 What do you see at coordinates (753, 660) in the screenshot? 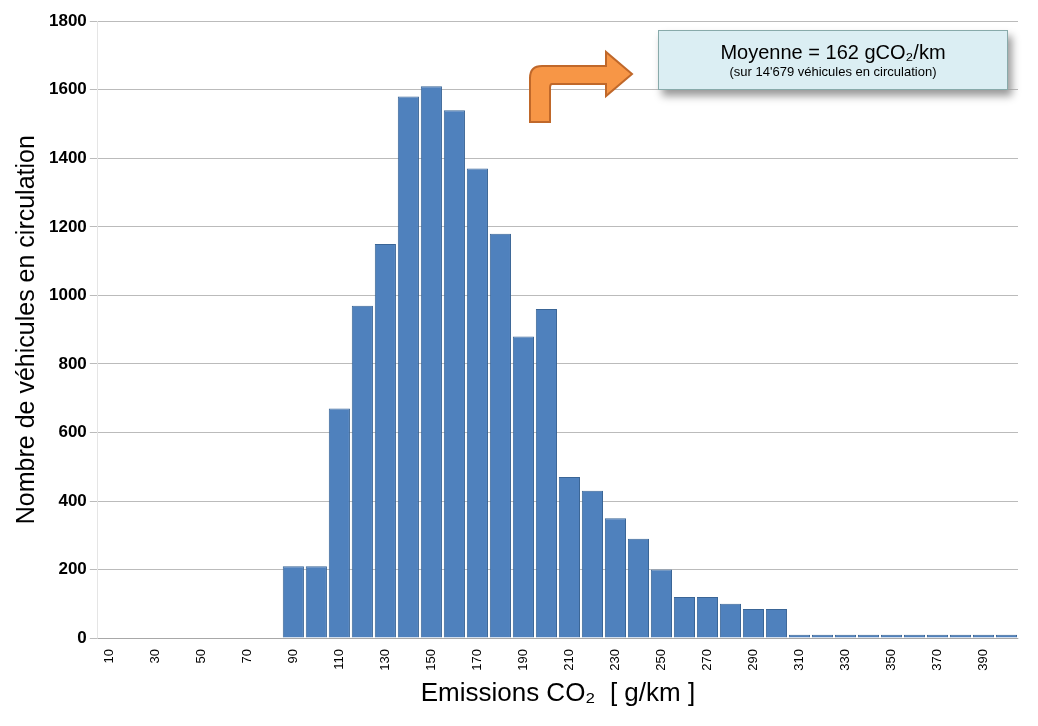
I see `x-tick-label: 290` at bounding box center [753, 660].